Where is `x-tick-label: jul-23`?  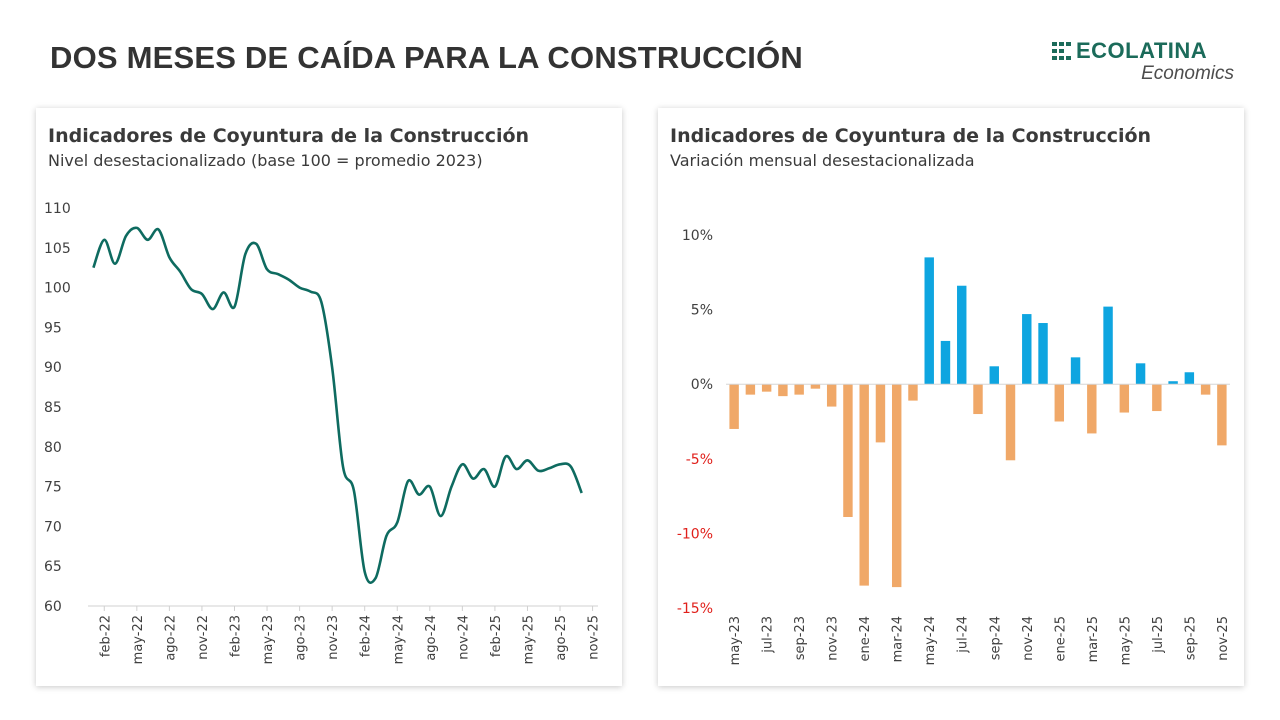
x-tick-label: jul-23 is located at coordinates (768, 635).